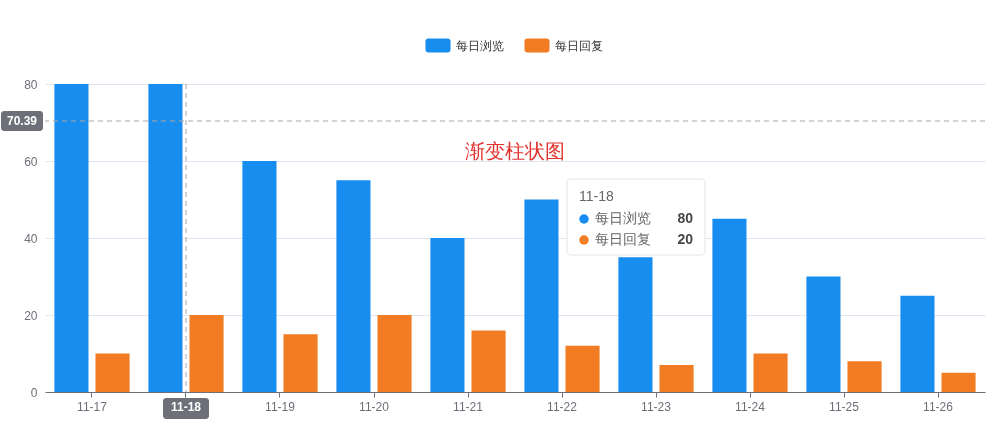 This screenshot has width=1003, height=448. Describe the element at coordinates (31, 315) in the screenshot. I see `y-tick-label: 20` at that location.